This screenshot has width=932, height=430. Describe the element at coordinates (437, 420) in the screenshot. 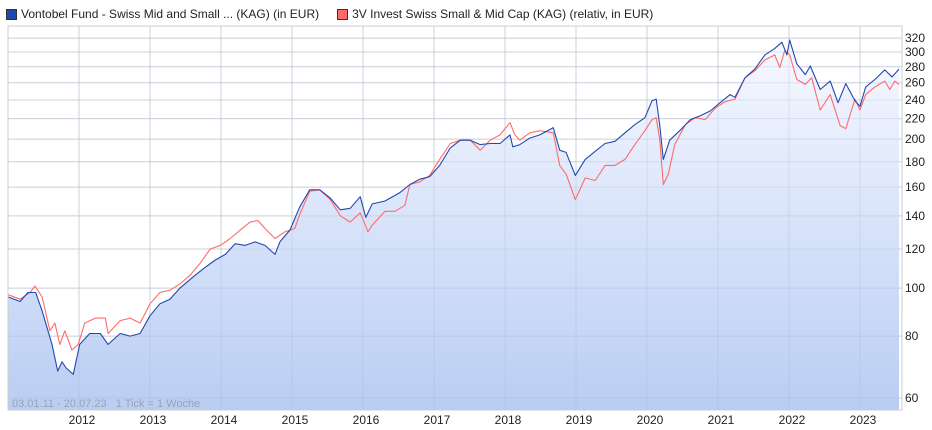

I see `x-tick-label: 2017` at that location.